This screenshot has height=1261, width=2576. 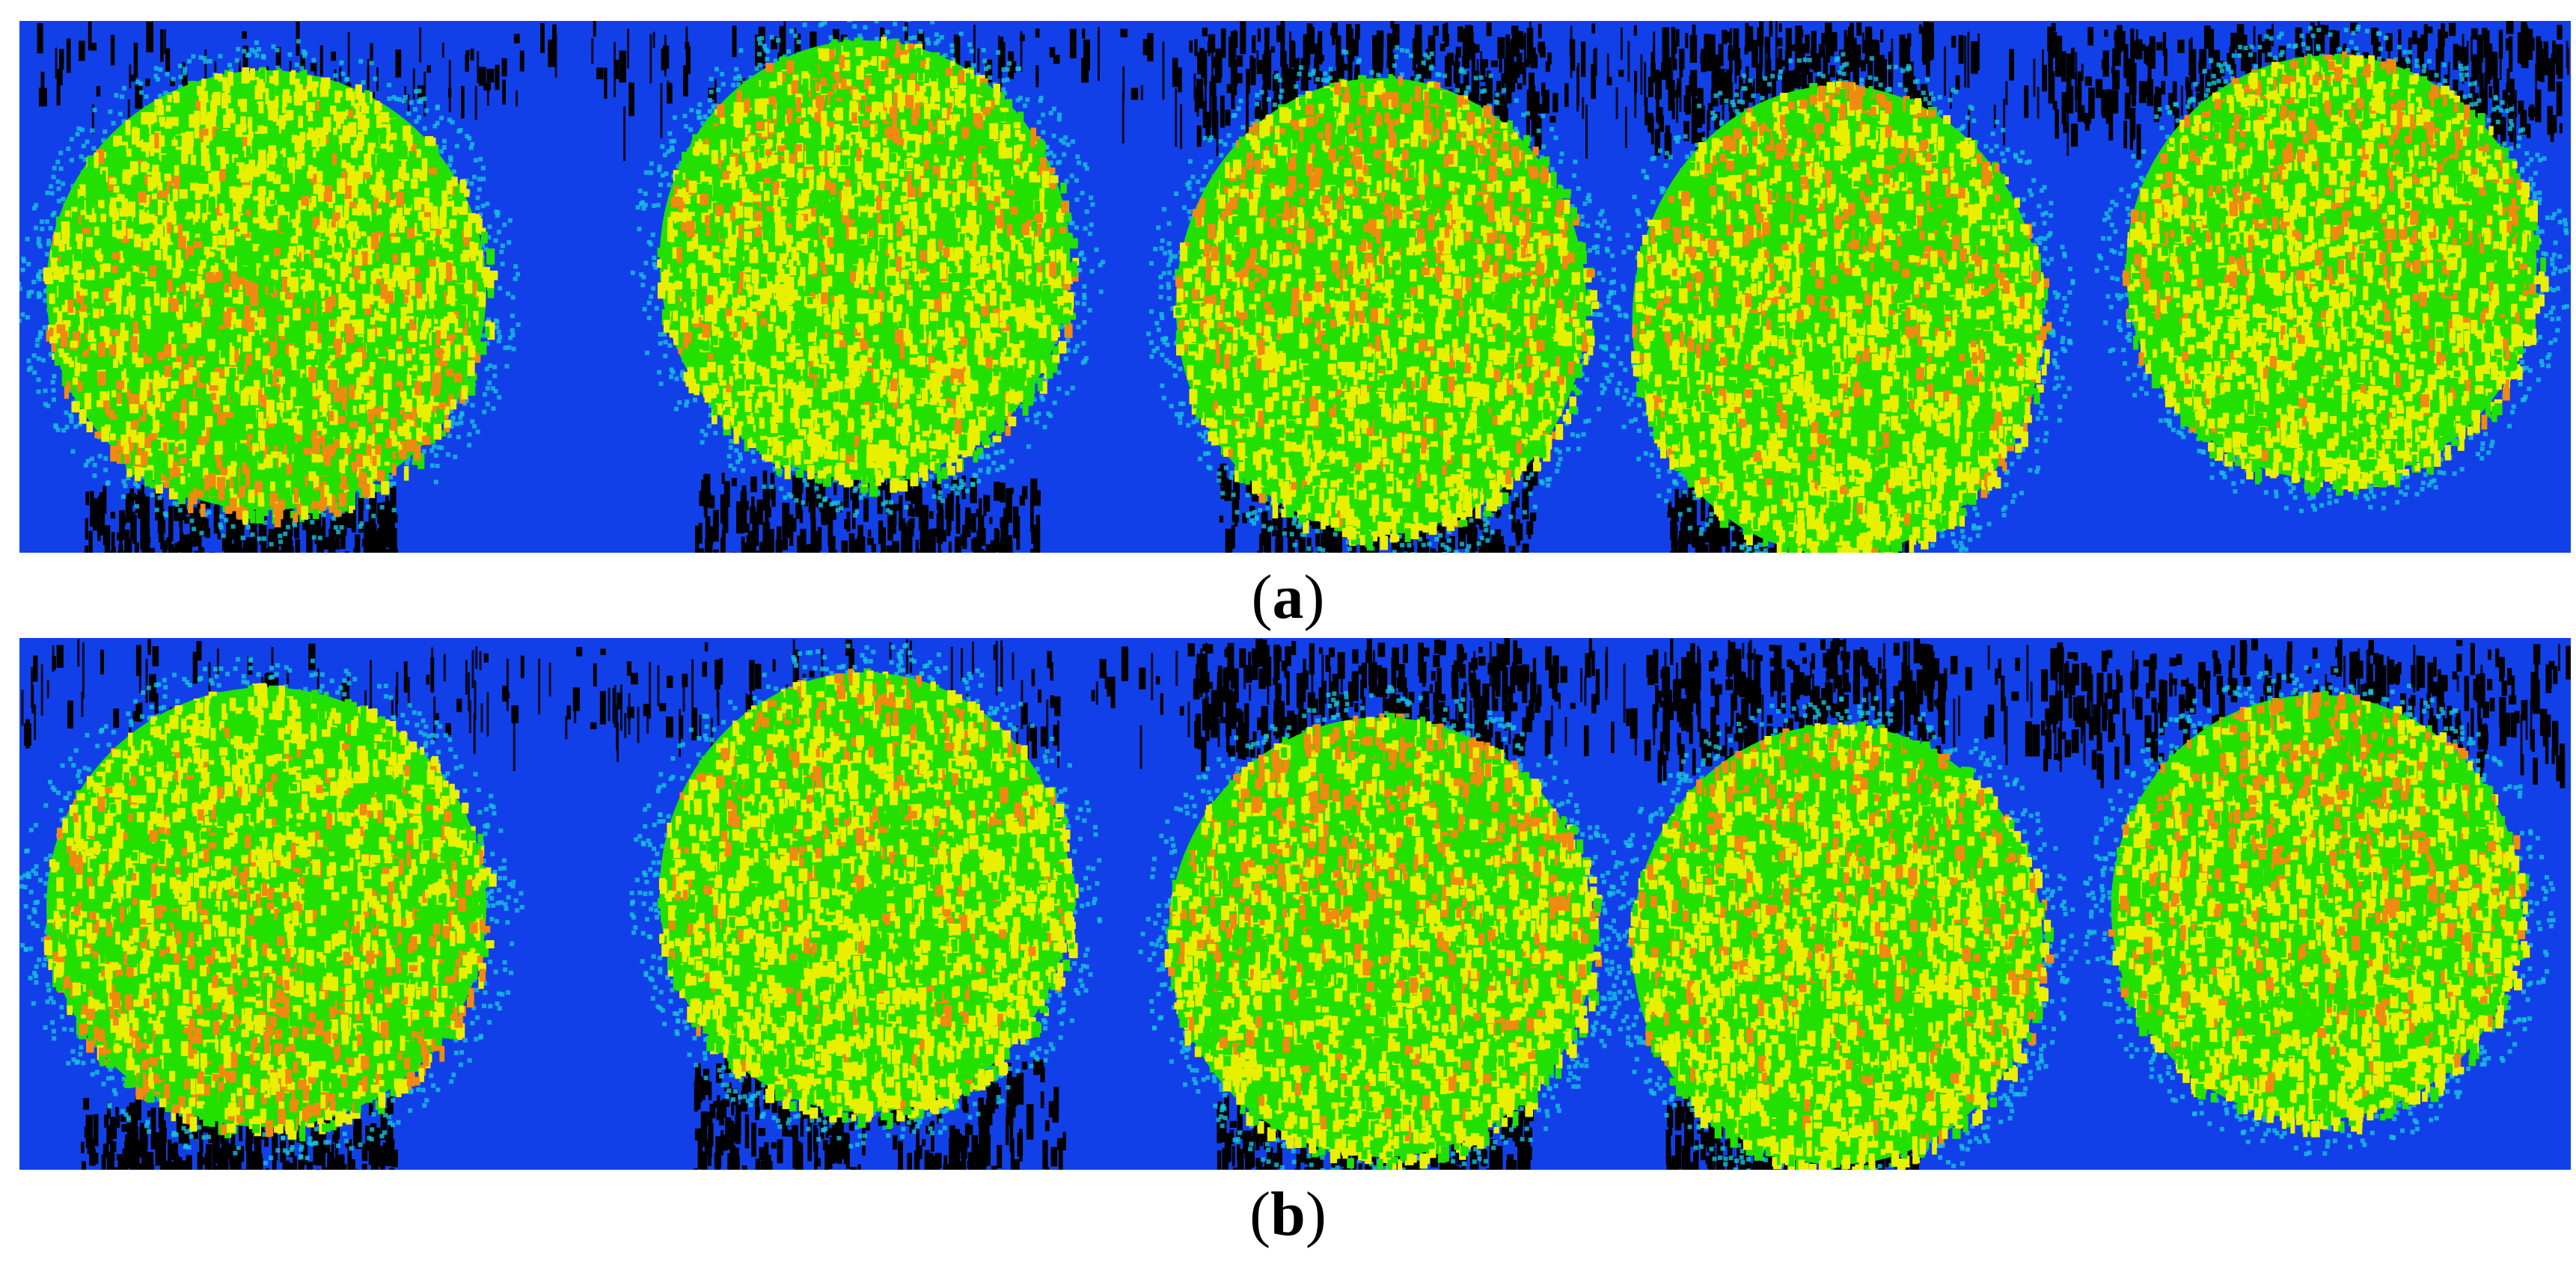 I want to click on panel-caption-b: (b), so click(x=1288, y=1214).